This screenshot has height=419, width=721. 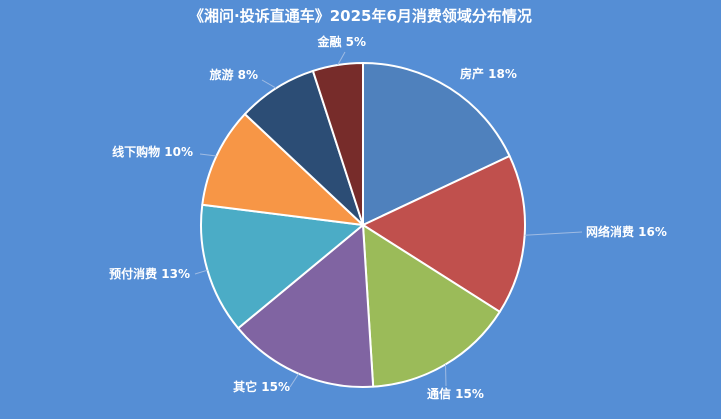 What do you see at coordinates (455, 393) in the screenshot?
I see `data-label-3: 通信 15%` at bounding box center [455, 393].